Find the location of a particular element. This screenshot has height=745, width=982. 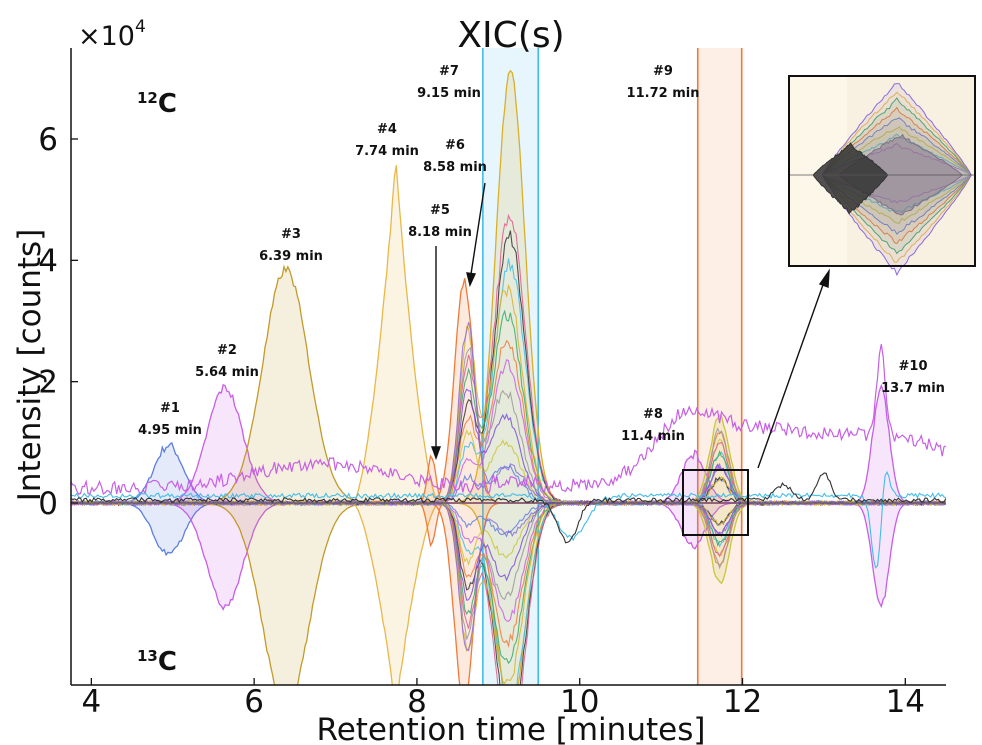

x-tick-label-12: 12 is located at coordinates (742, 702).